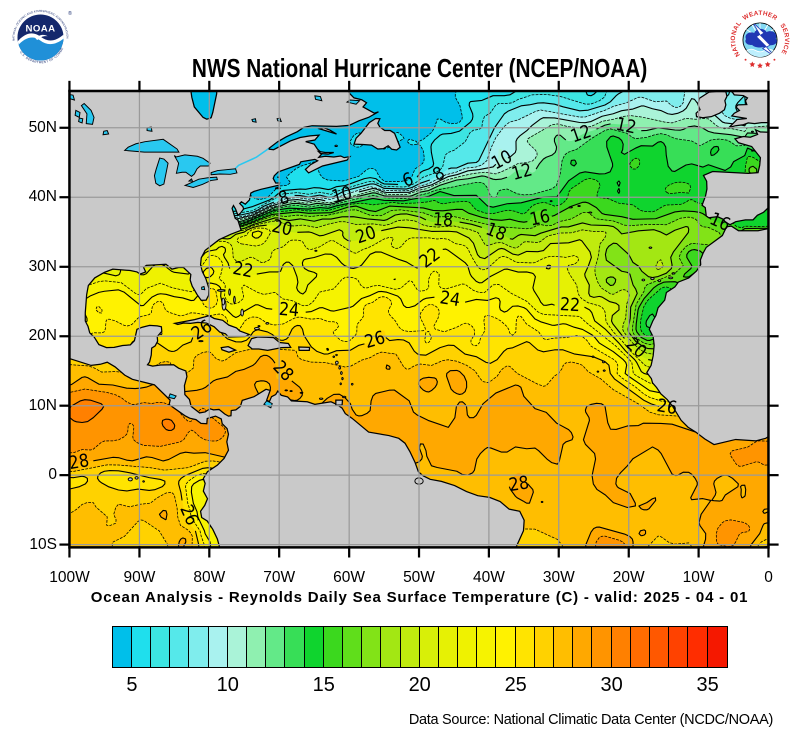 The height and width of the screenshot is (742, 800). What do you see at coordinates (227, 685) in the screenshot?
I see `colorbar-tick-label: 10` at bounding box center [227, 685].